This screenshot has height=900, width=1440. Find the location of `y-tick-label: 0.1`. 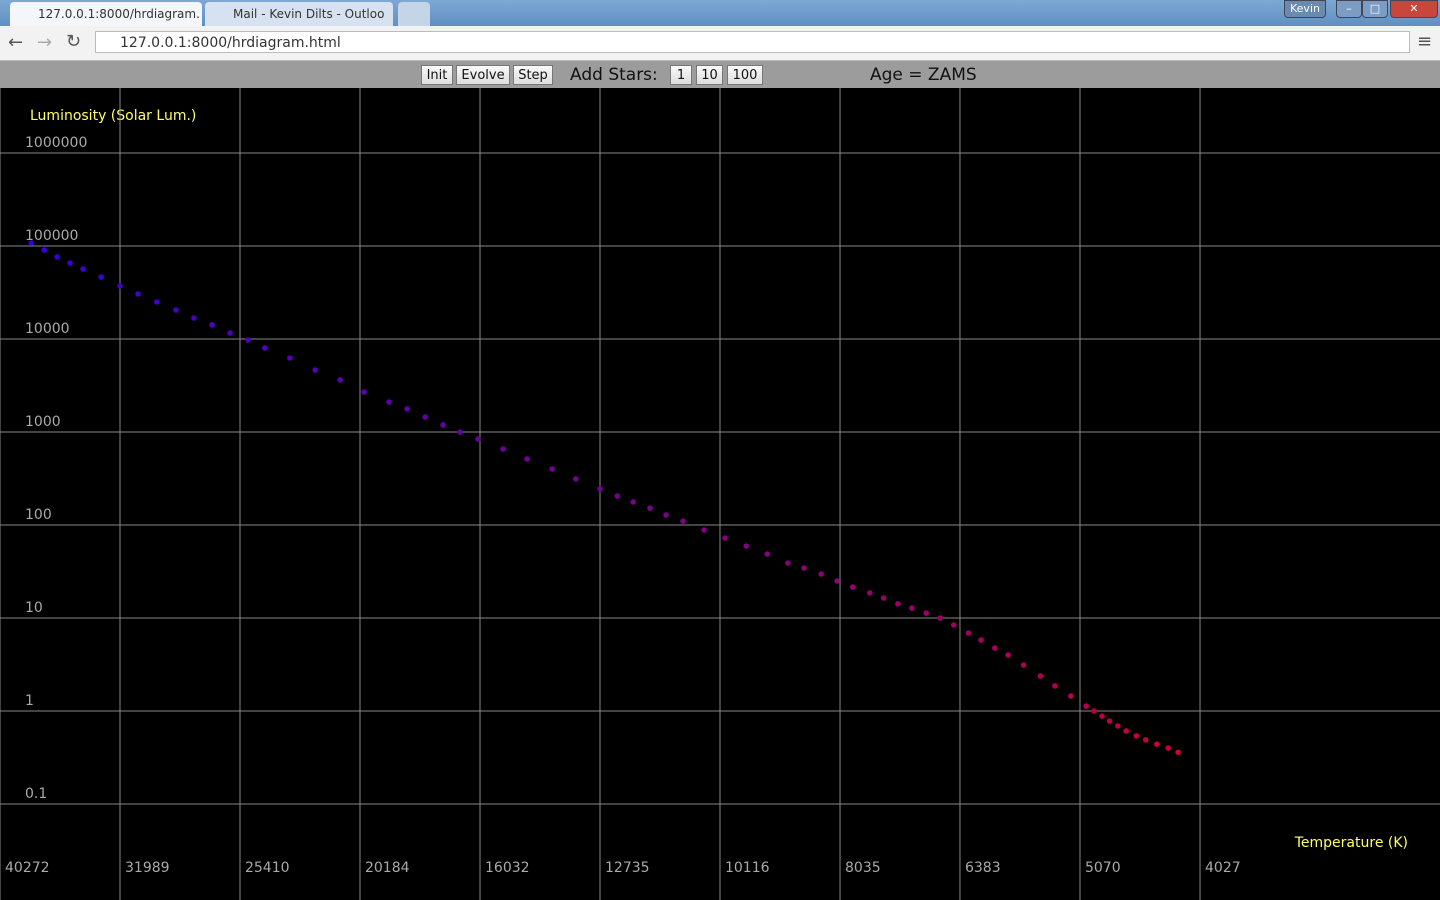

y-tick-label: 0.1 is located at coordinates (36, 794).